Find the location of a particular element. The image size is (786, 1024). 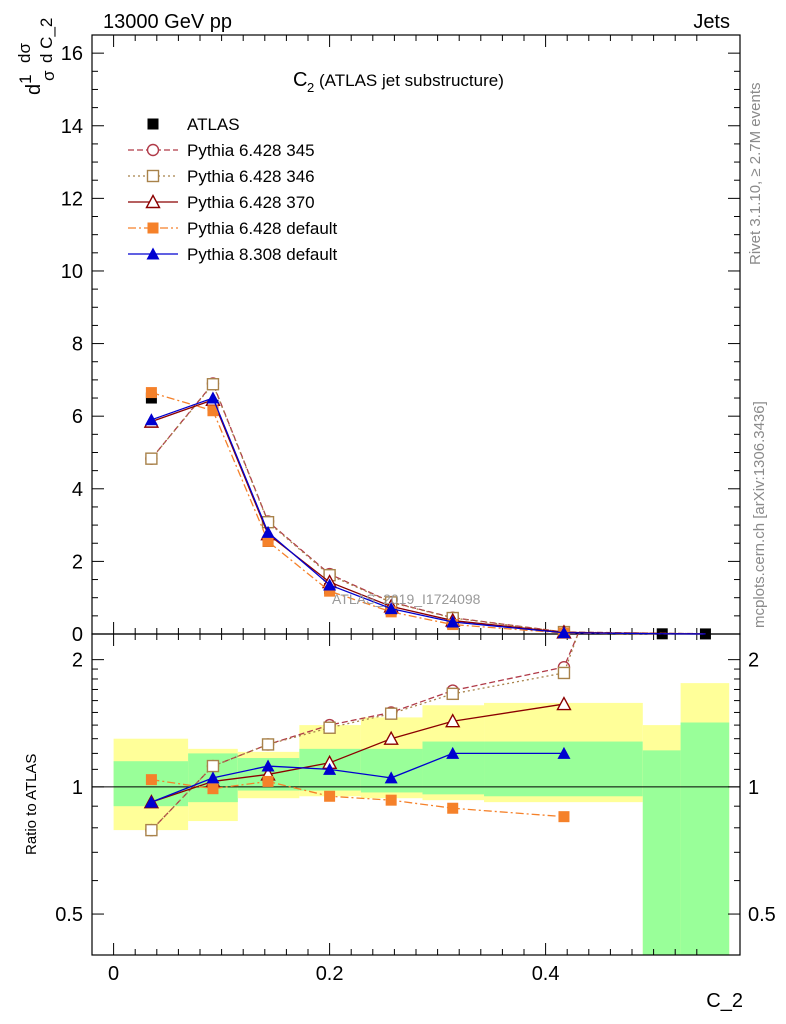

legend-label-pythia-6-428-346: Pythia 6.428 346 is located at coordinates (251, 176).